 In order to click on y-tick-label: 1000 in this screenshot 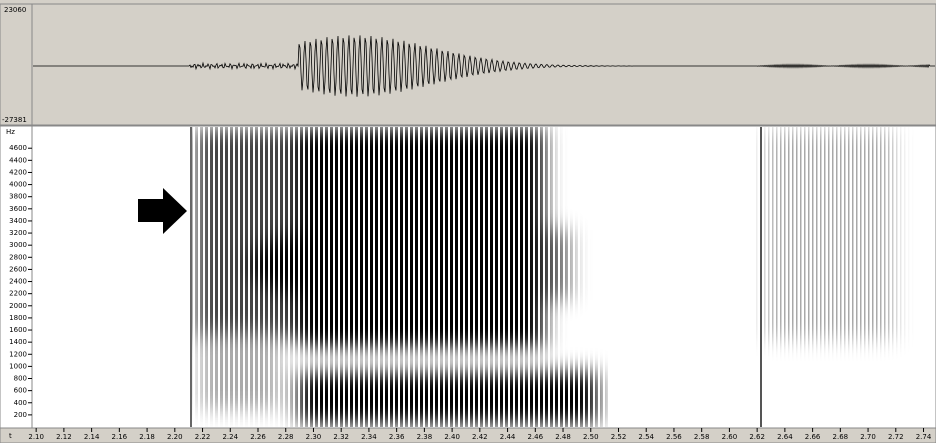, I will do `click(18, 366)`.